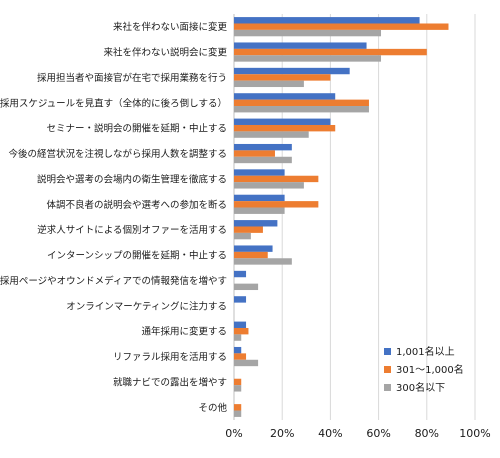 The width and height of the screenshot is (500, 458). Describe the element at coordinates (170, 357) in the screenshot. I see `category-label: リファラル採用を活用する` at that location.